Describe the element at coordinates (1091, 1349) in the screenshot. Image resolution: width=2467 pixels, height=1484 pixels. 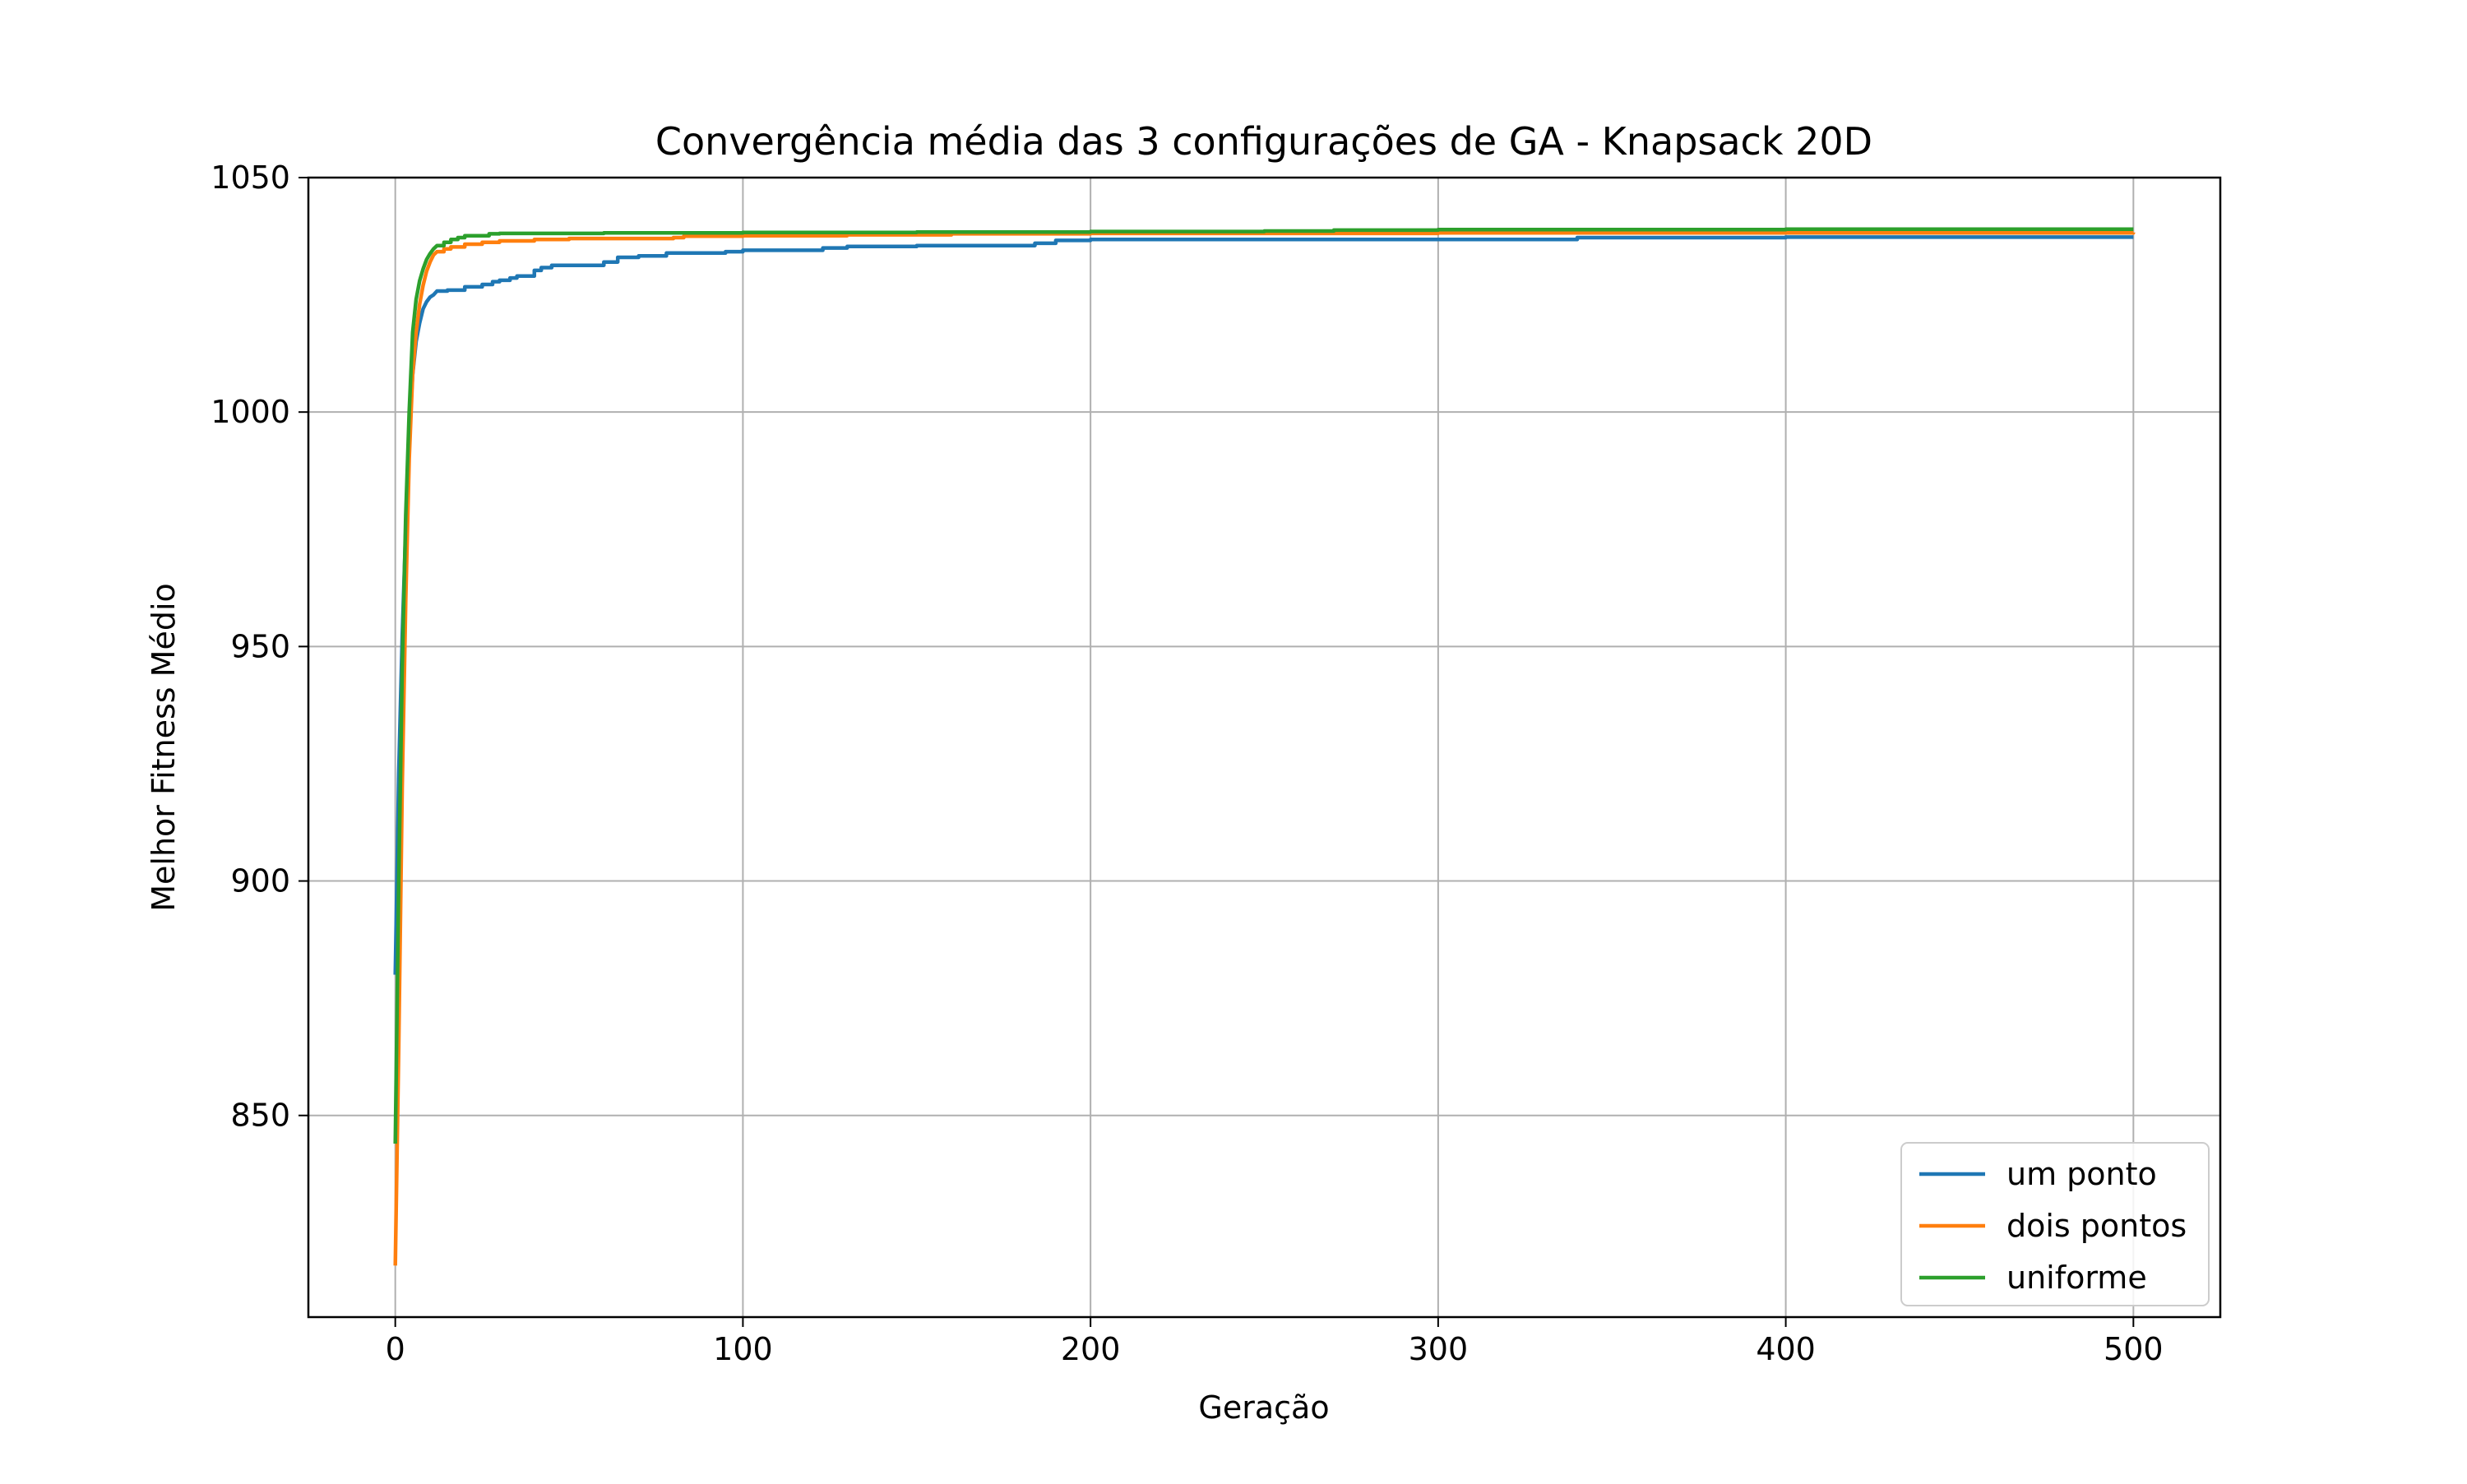
I see `x-tick-label: 200` at that location.